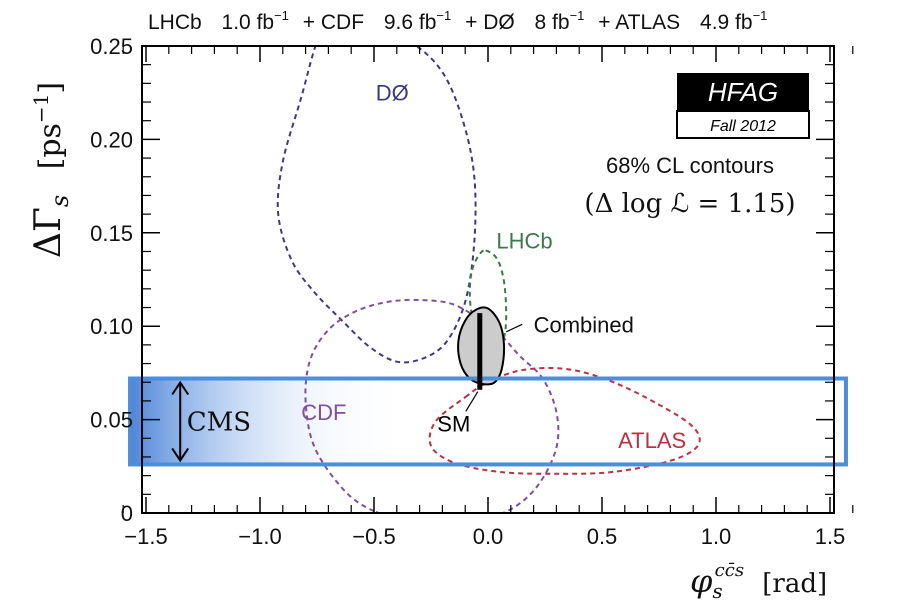 The height and width of the screenshot is (608, 912). I want to click on y-tick-label: 0.10, so click(111, 326).